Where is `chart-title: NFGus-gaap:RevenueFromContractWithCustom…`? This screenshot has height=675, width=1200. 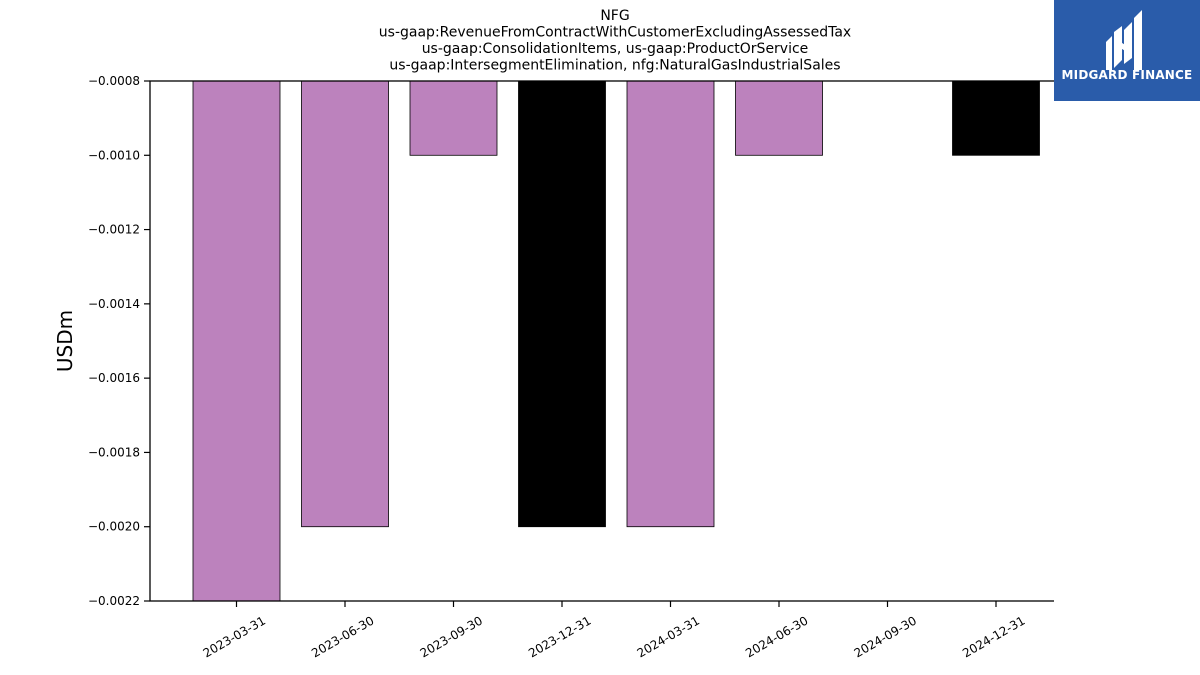
chart-title: NFGus-gaap:RevenueFromContractWithCustom… is located at coordinates (615, 41).